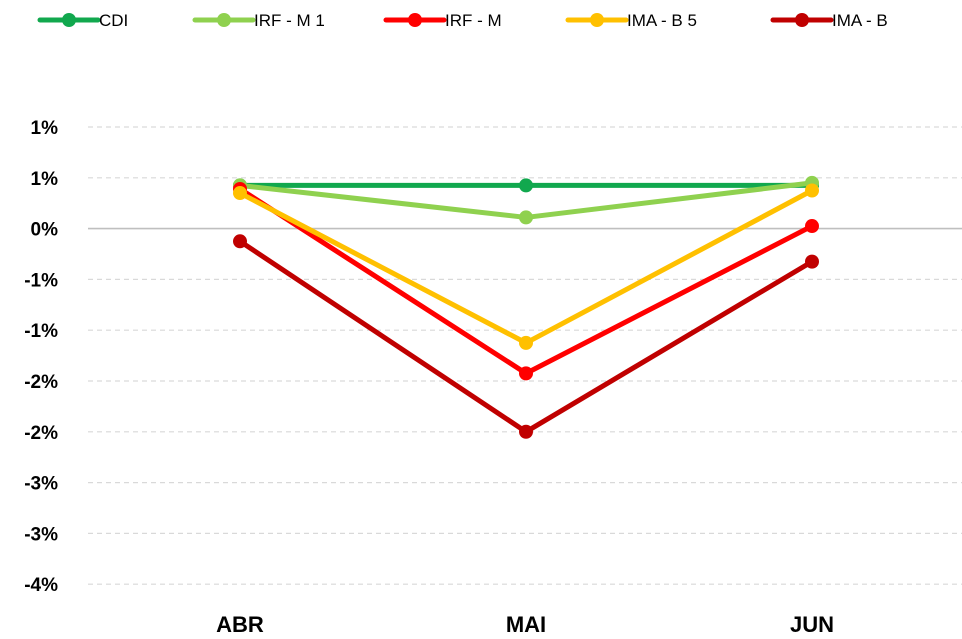 The height and width of the screenshot is (639, 962). I want to click on y-axis-ticks: 1% 1% 0% -1% -1% -2% -2% -3% -3% -4%, so click(41, 357).